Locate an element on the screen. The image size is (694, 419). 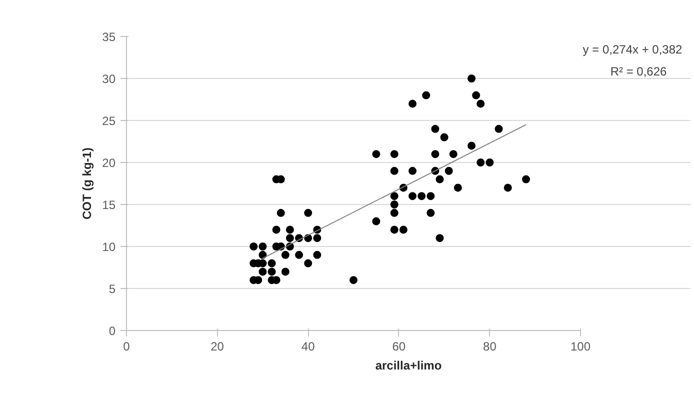
x-tick-label: 40 is located at coordinates (308, 347).